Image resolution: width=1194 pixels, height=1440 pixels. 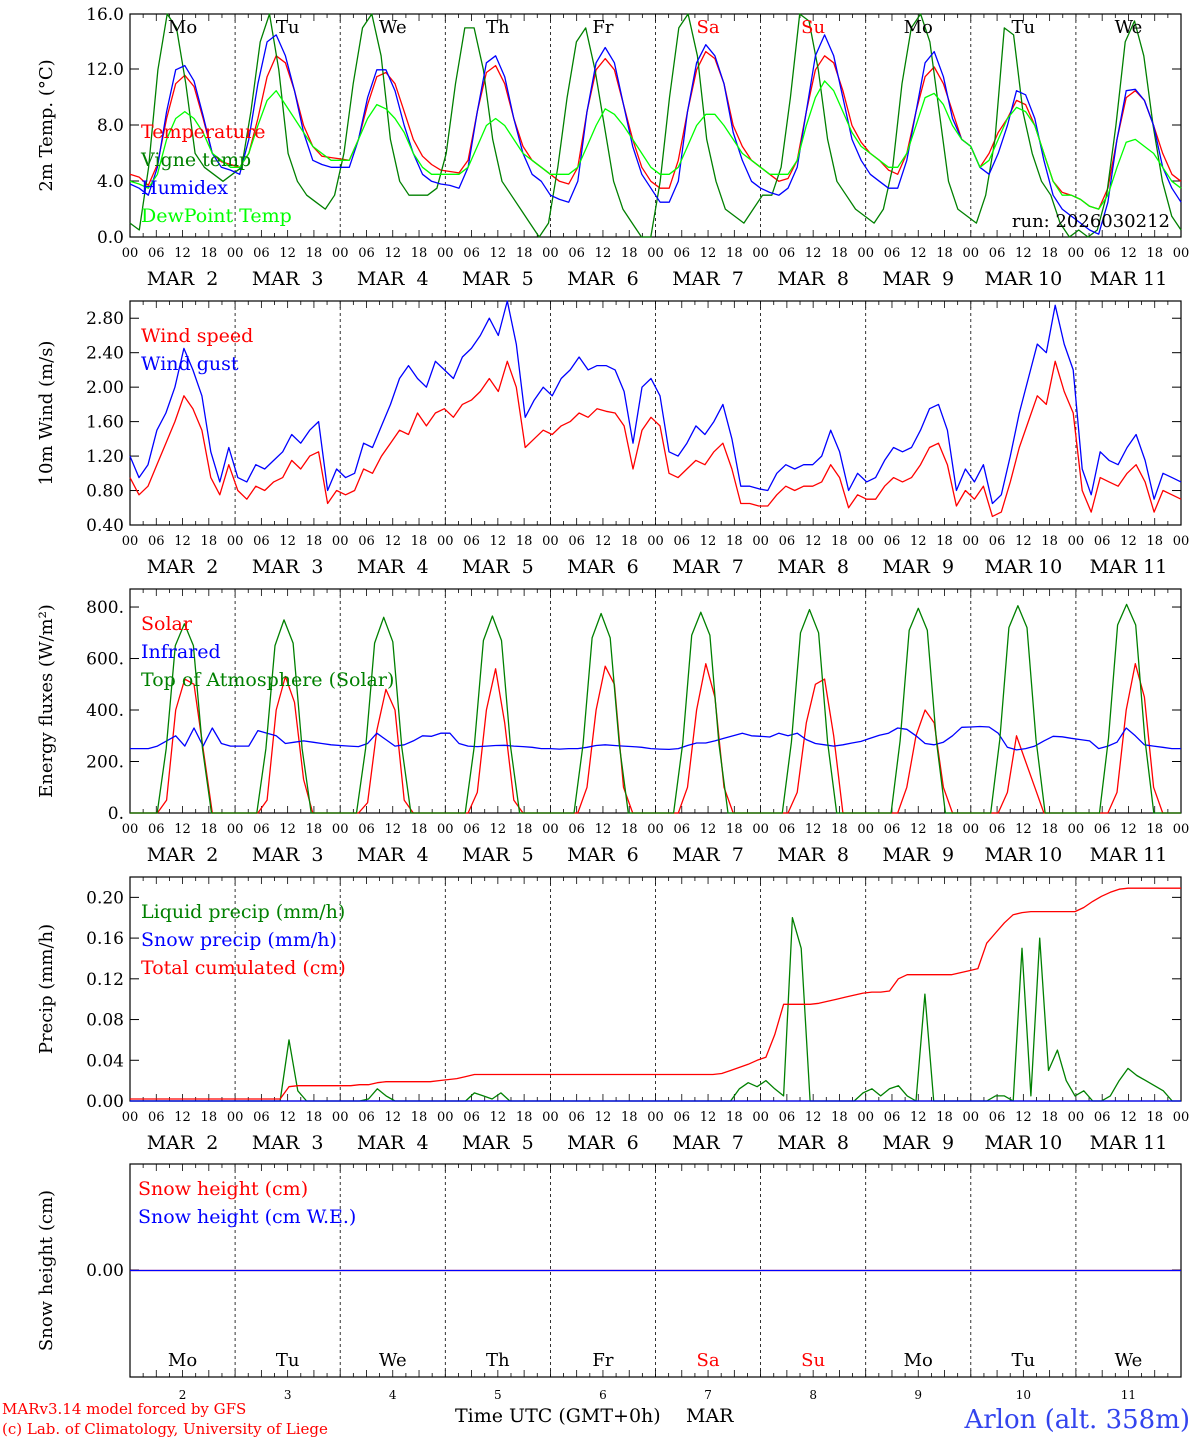 I want to click on y-tick-label: 12.0, so click(x=105, y=70).